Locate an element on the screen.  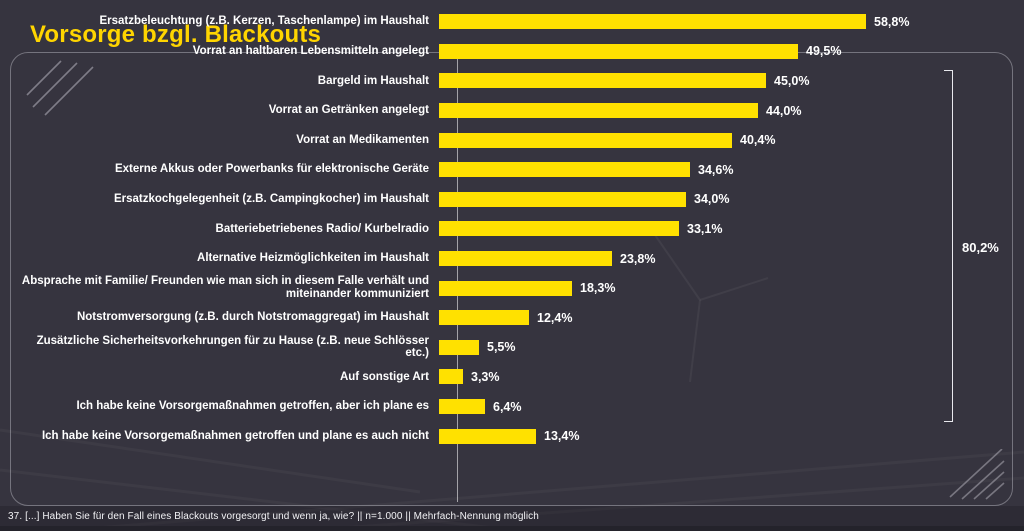
category-label: Bargeld im Haushalt is located at coordinates (373, 80).